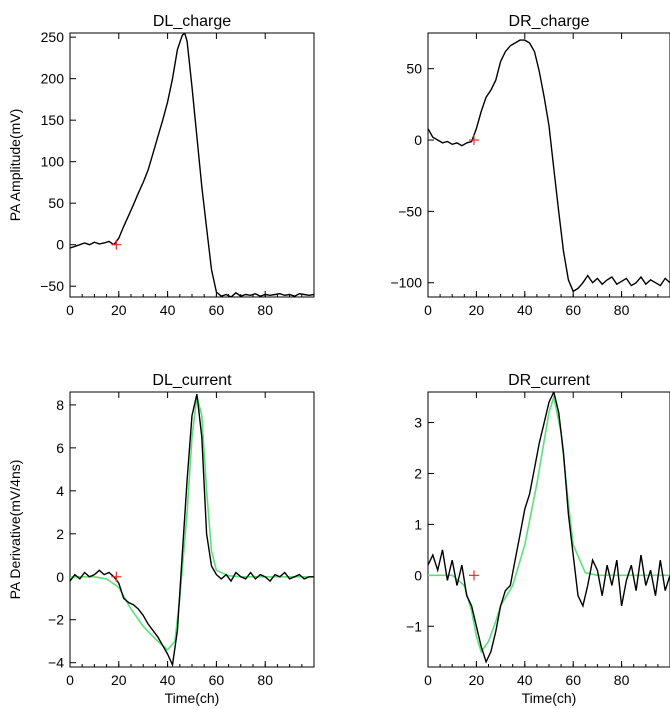 This screenshot has height=709, width=670. I want to click on chart-title: DR_current, so click(549, 380).